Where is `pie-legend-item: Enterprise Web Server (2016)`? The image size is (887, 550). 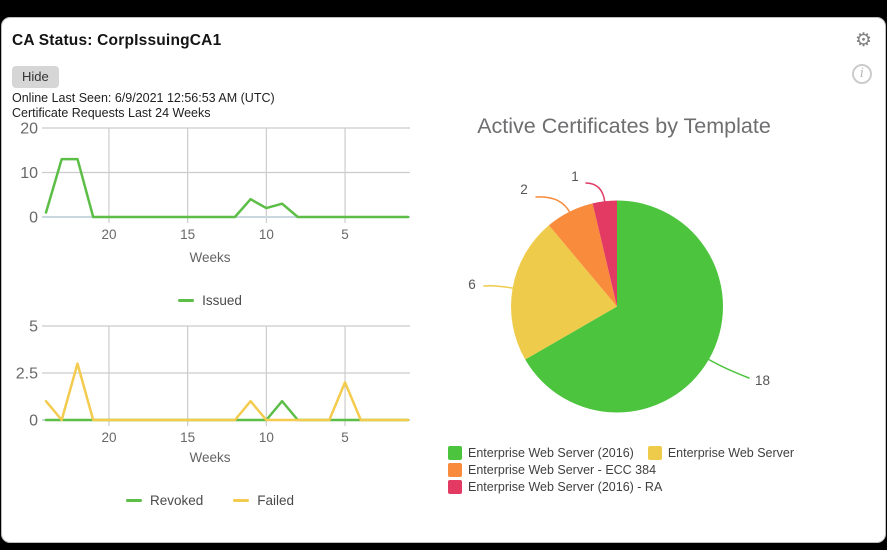 pie-legend-item: Enterprise Web Server (2016) is located at coordinates (541, 453).